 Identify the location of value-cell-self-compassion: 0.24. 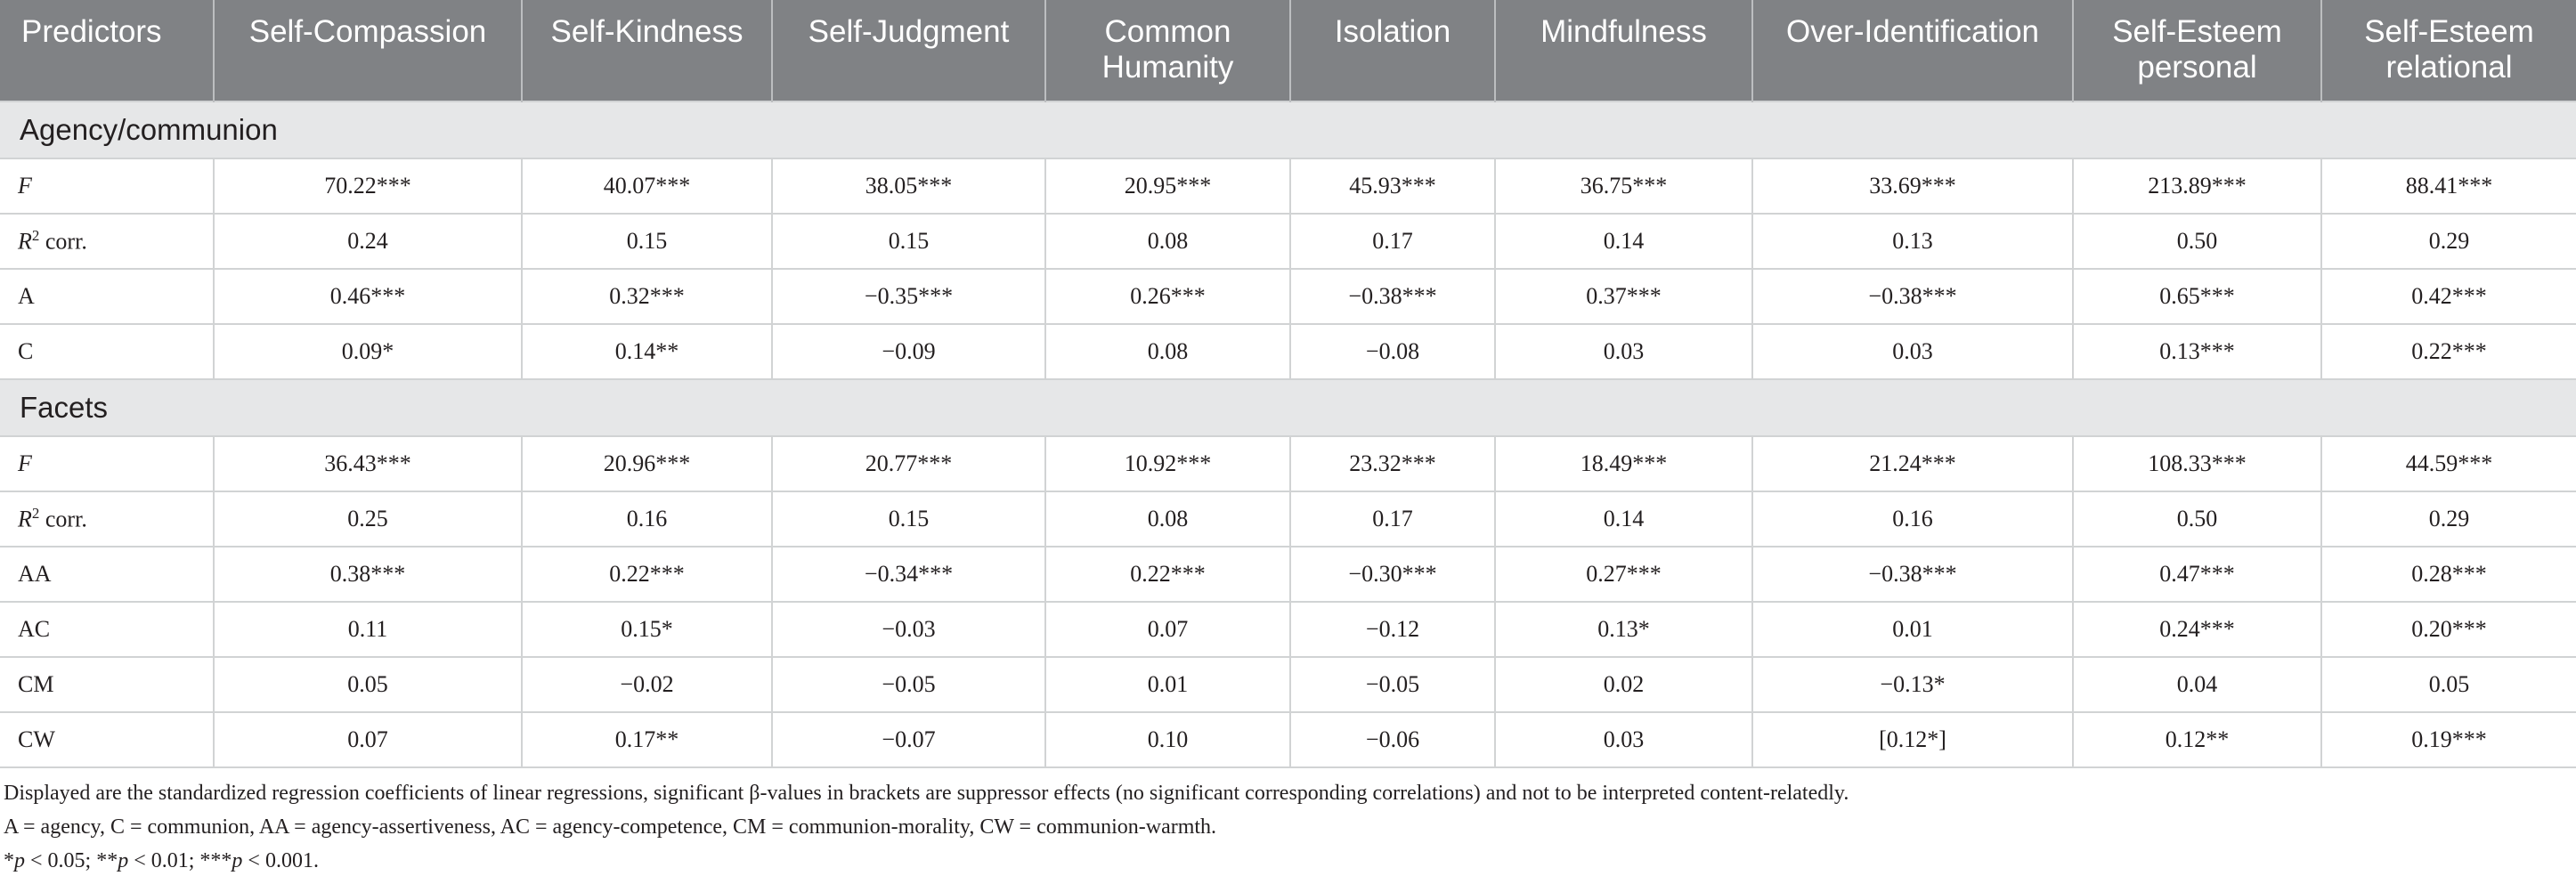
(367, 242).